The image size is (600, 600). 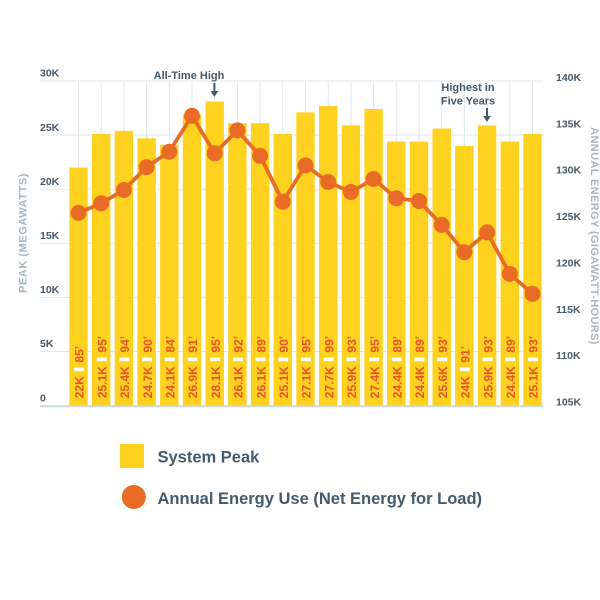 I want to click on svg-text: 120K, so click(x=569, y=264).